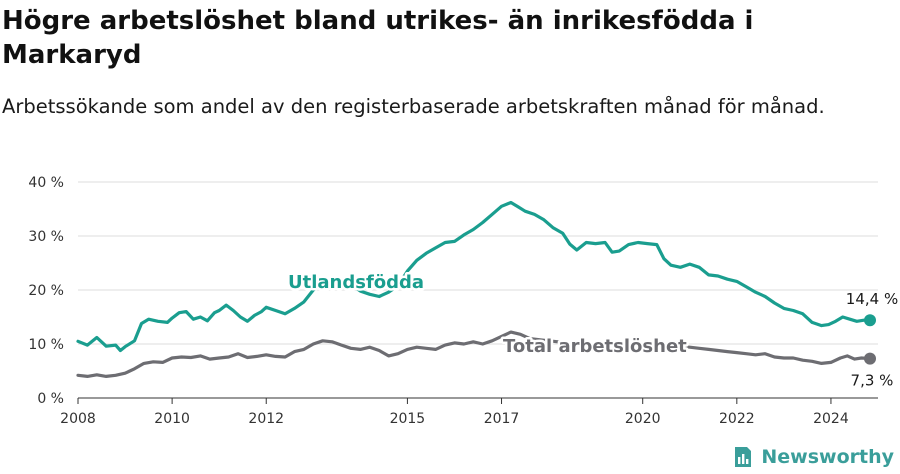 This screenshot has height=474, width=900. Describe the element at coordinates (827, 457) in the screenshot. I see `brand-name: Newsworthy` at that location.